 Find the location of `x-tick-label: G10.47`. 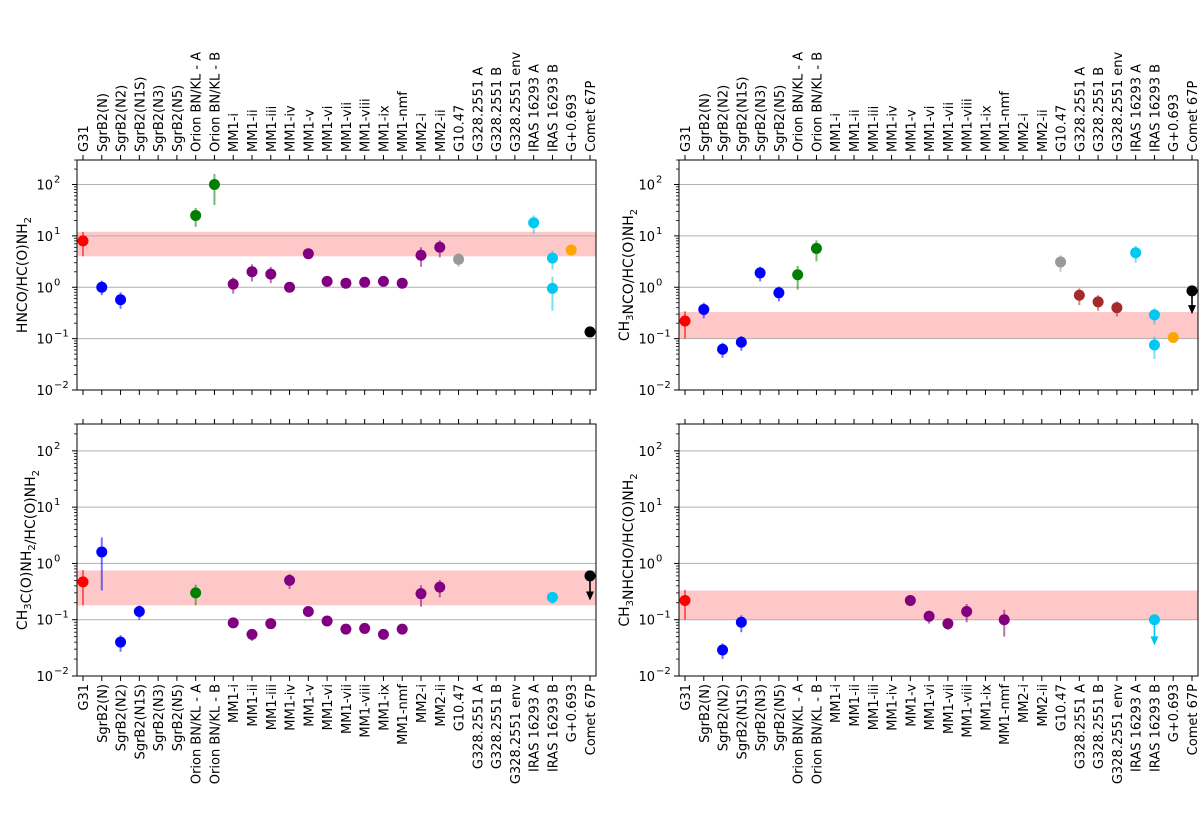

x-tick-label: G10.47 is located at coordinates (460, 128).